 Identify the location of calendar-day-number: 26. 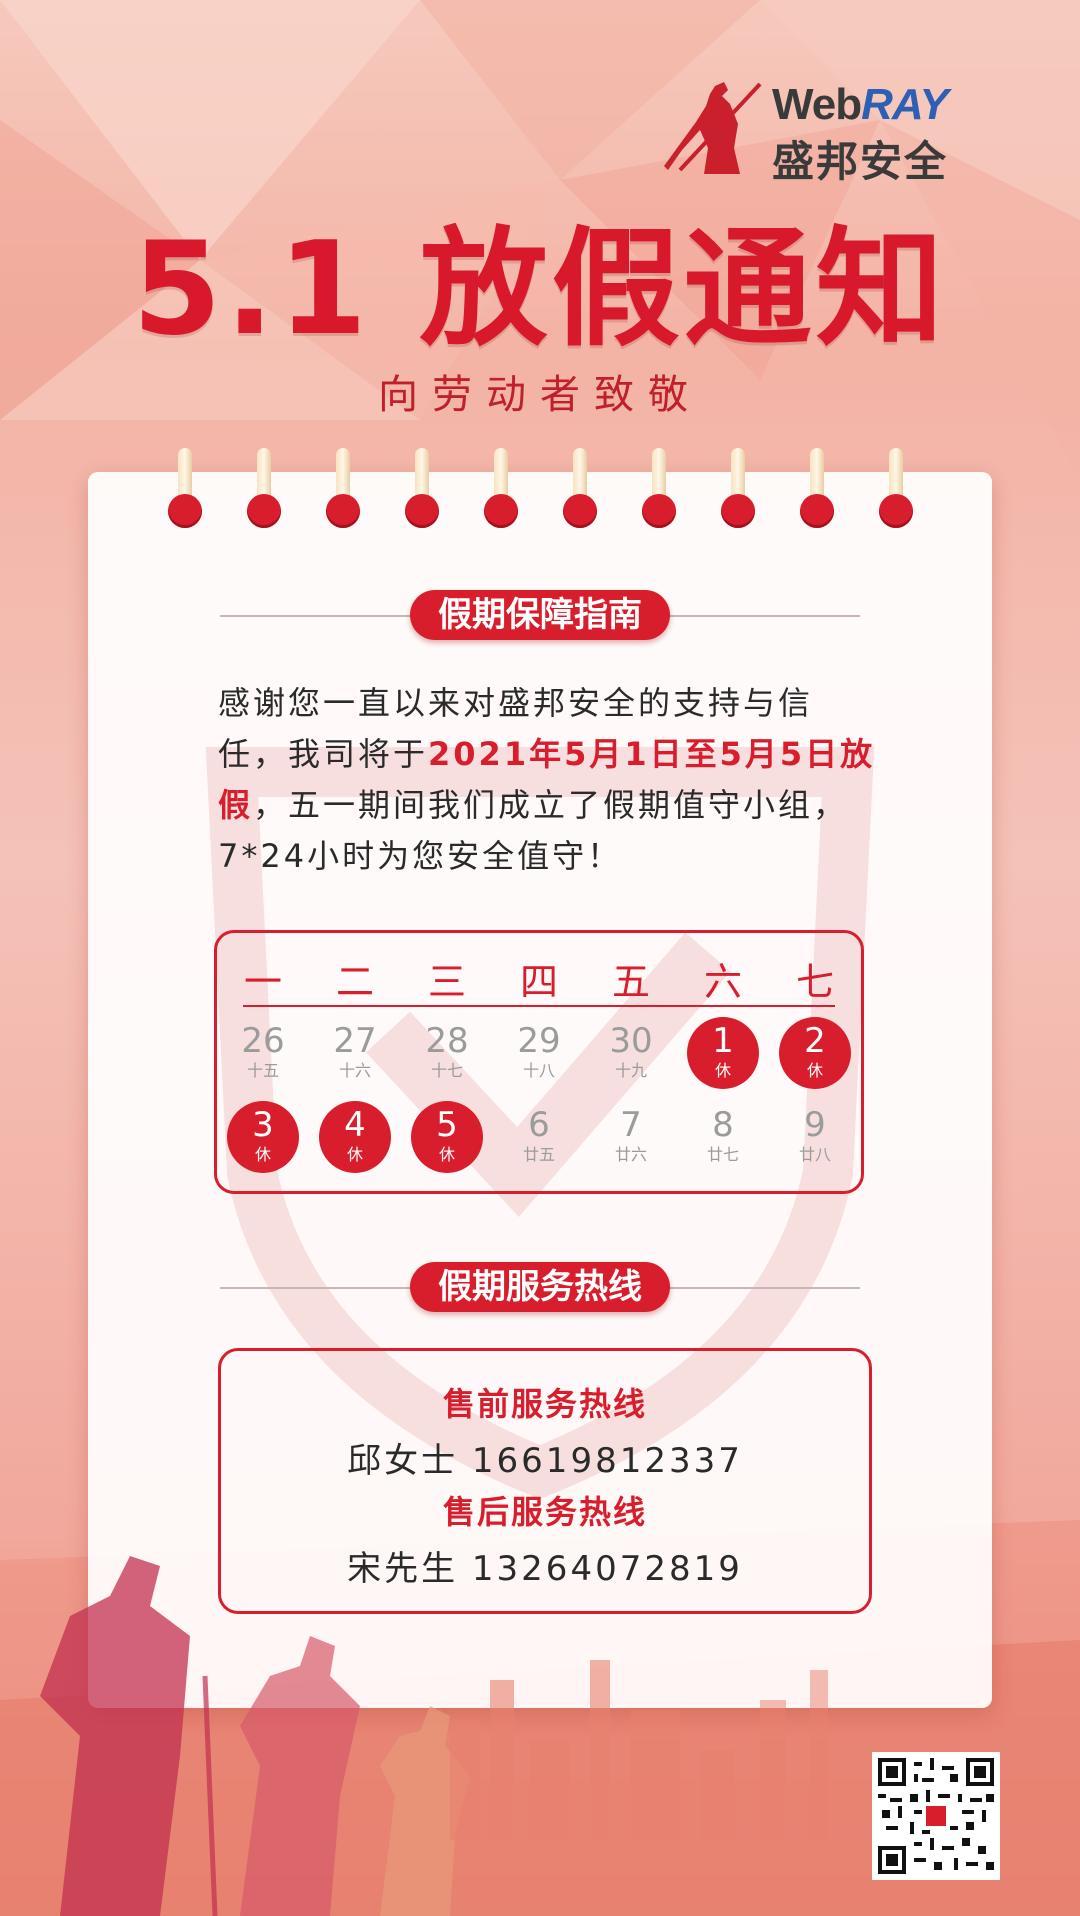
(263, 1041).